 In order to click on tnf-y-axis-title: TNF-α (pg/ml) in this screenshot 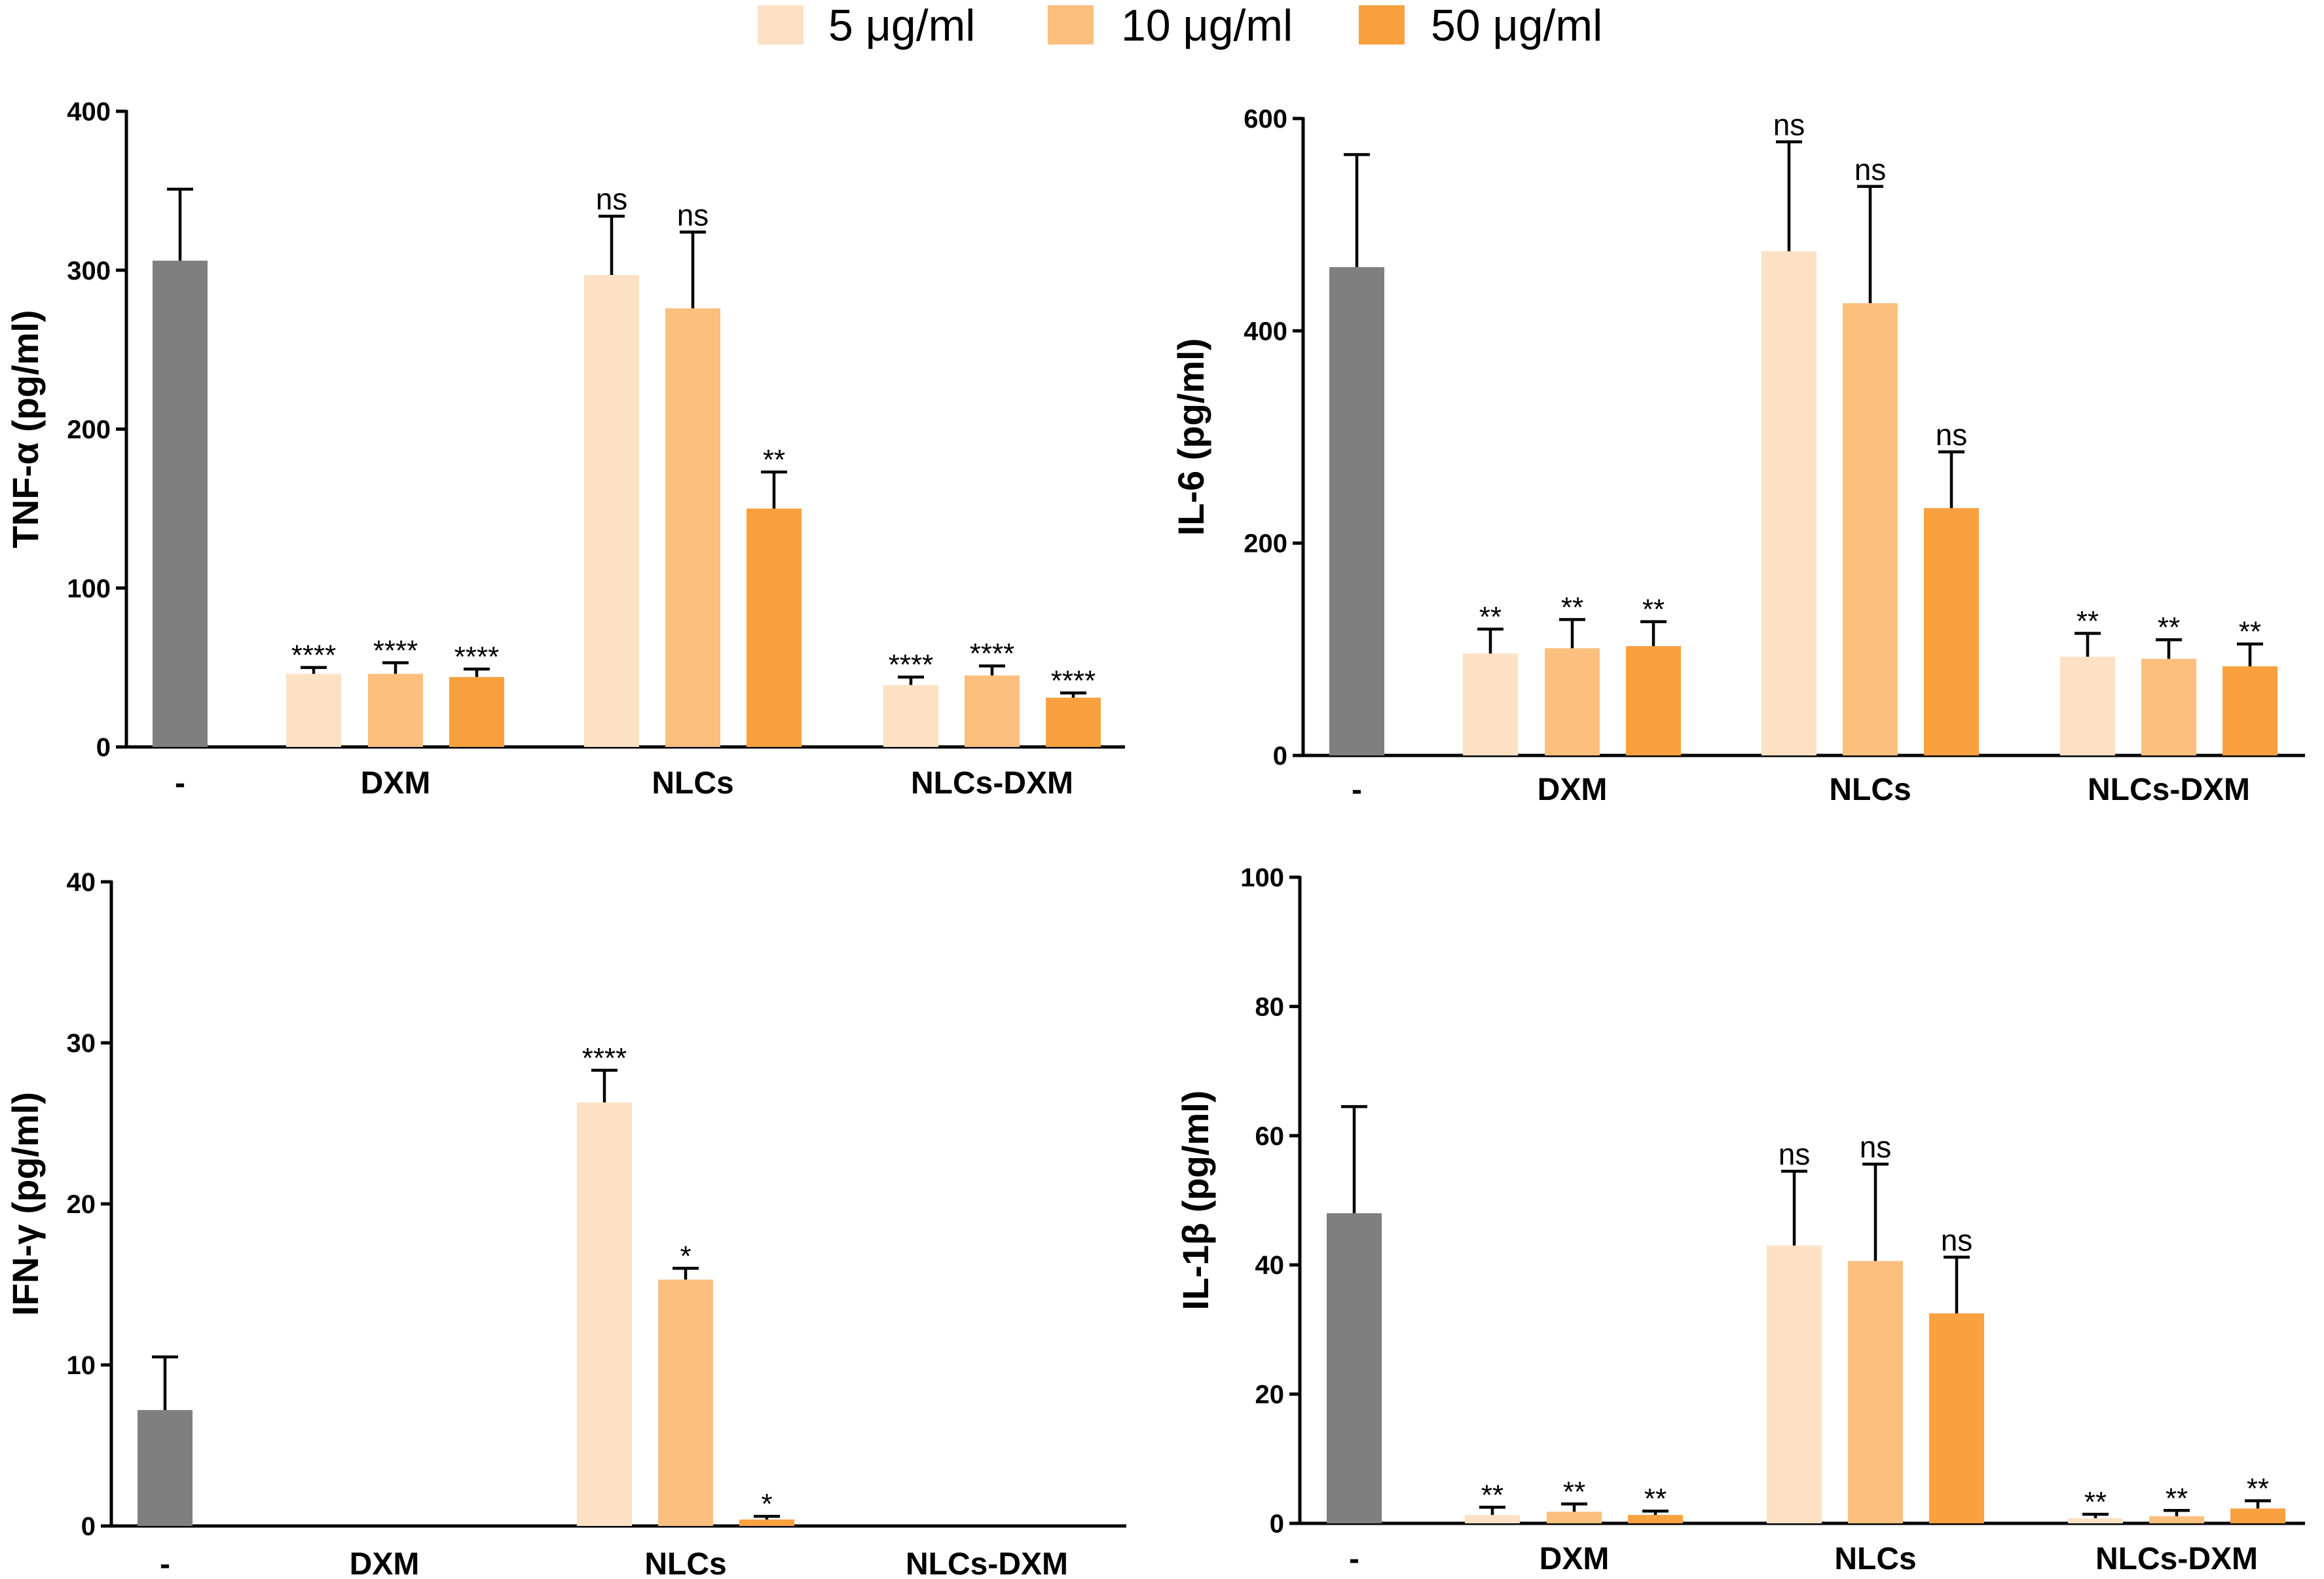, I will do `click(25, 429)`.